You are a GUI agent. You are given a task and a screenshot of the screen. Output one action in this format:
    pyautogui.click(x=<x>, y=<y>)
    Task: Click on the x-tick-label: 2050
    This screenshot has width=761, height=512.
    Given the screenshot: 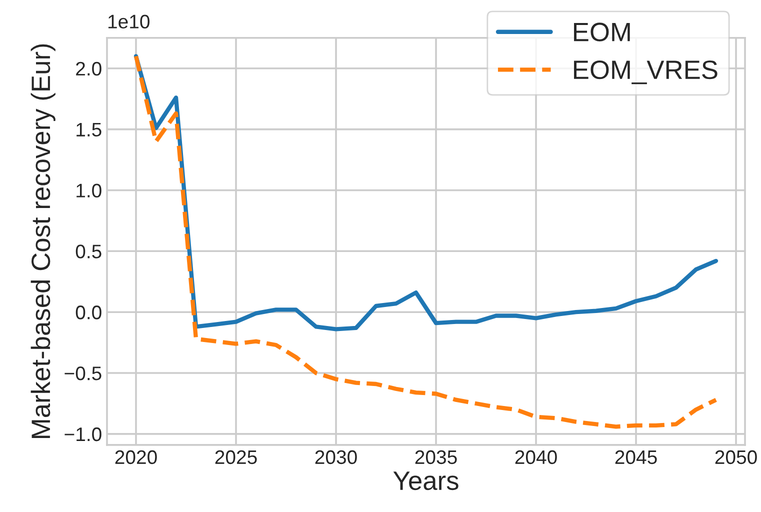 What is the action you would take?
    pyautogui.click(x=736, y=457)
    